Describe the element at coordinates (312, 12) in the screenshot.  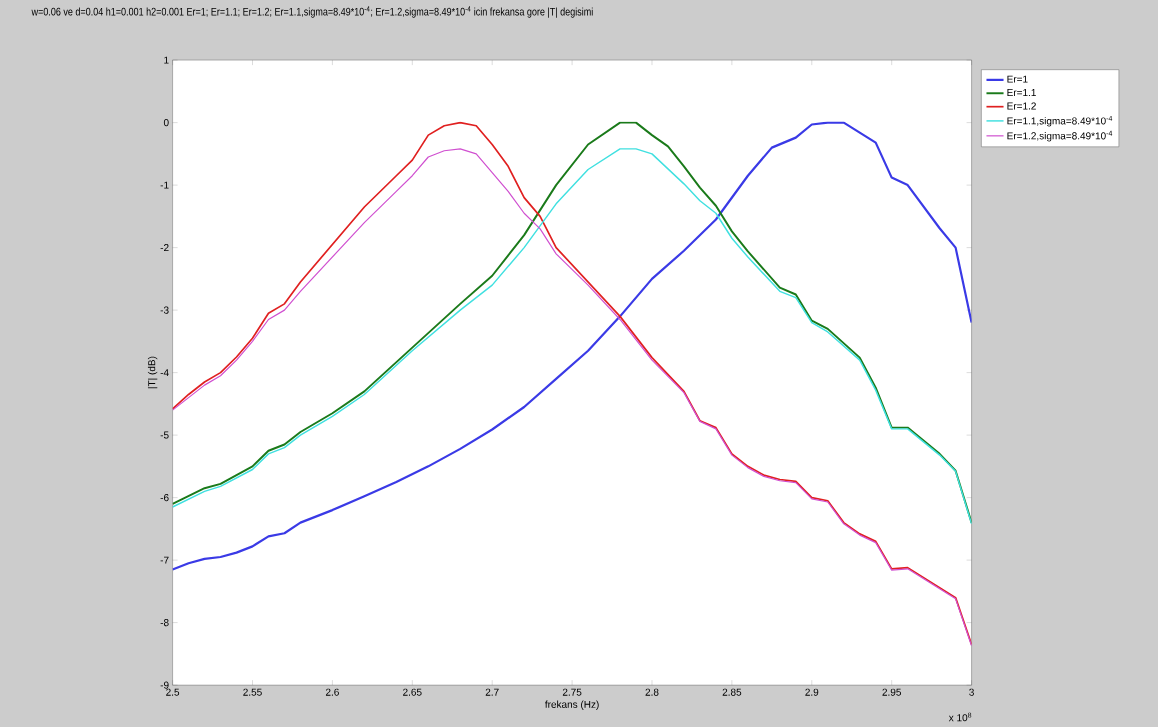
I see `chart-title: w=0.06 ve d=0.04 h1=0.001 h2=0.001 Er=1; Er=1.1; Er=1.2; Er=1.1,sigma=8.49*10$^{-4}$; Er=1.2,sigma=8.49*10$^{-4}$ icin frekansa gore |T| degisimi` at that location.